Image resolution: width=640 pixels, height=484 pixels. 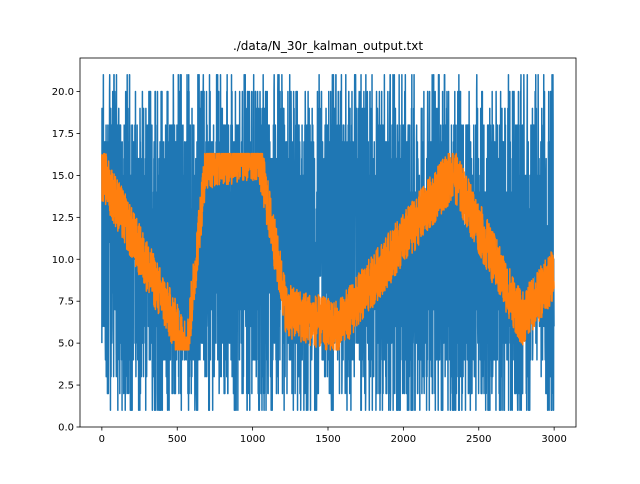 I want to click on y-tick-label: 7.5, so click(x=66, y=302).